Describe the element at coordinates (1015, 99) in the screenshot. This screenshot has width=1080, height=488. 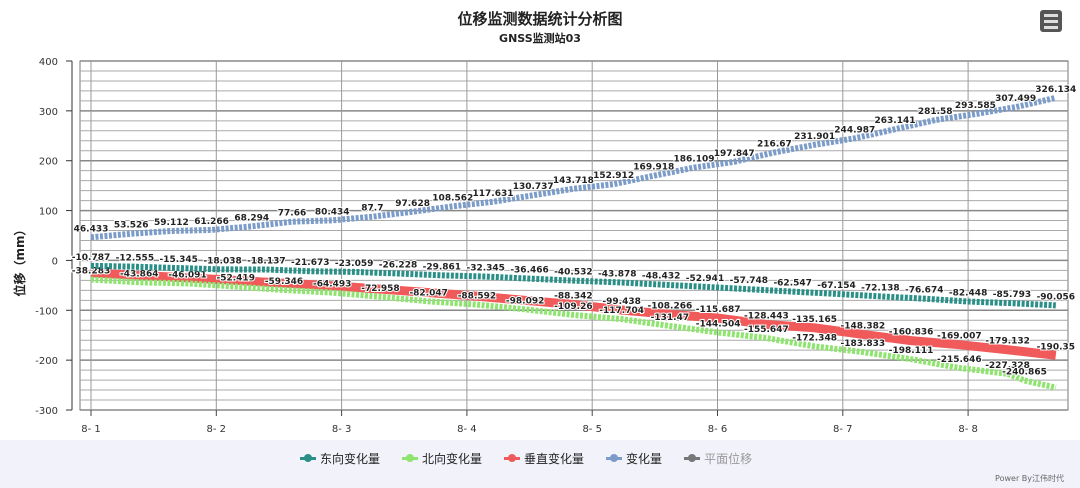
I see `data-label: 307.499` at that location.